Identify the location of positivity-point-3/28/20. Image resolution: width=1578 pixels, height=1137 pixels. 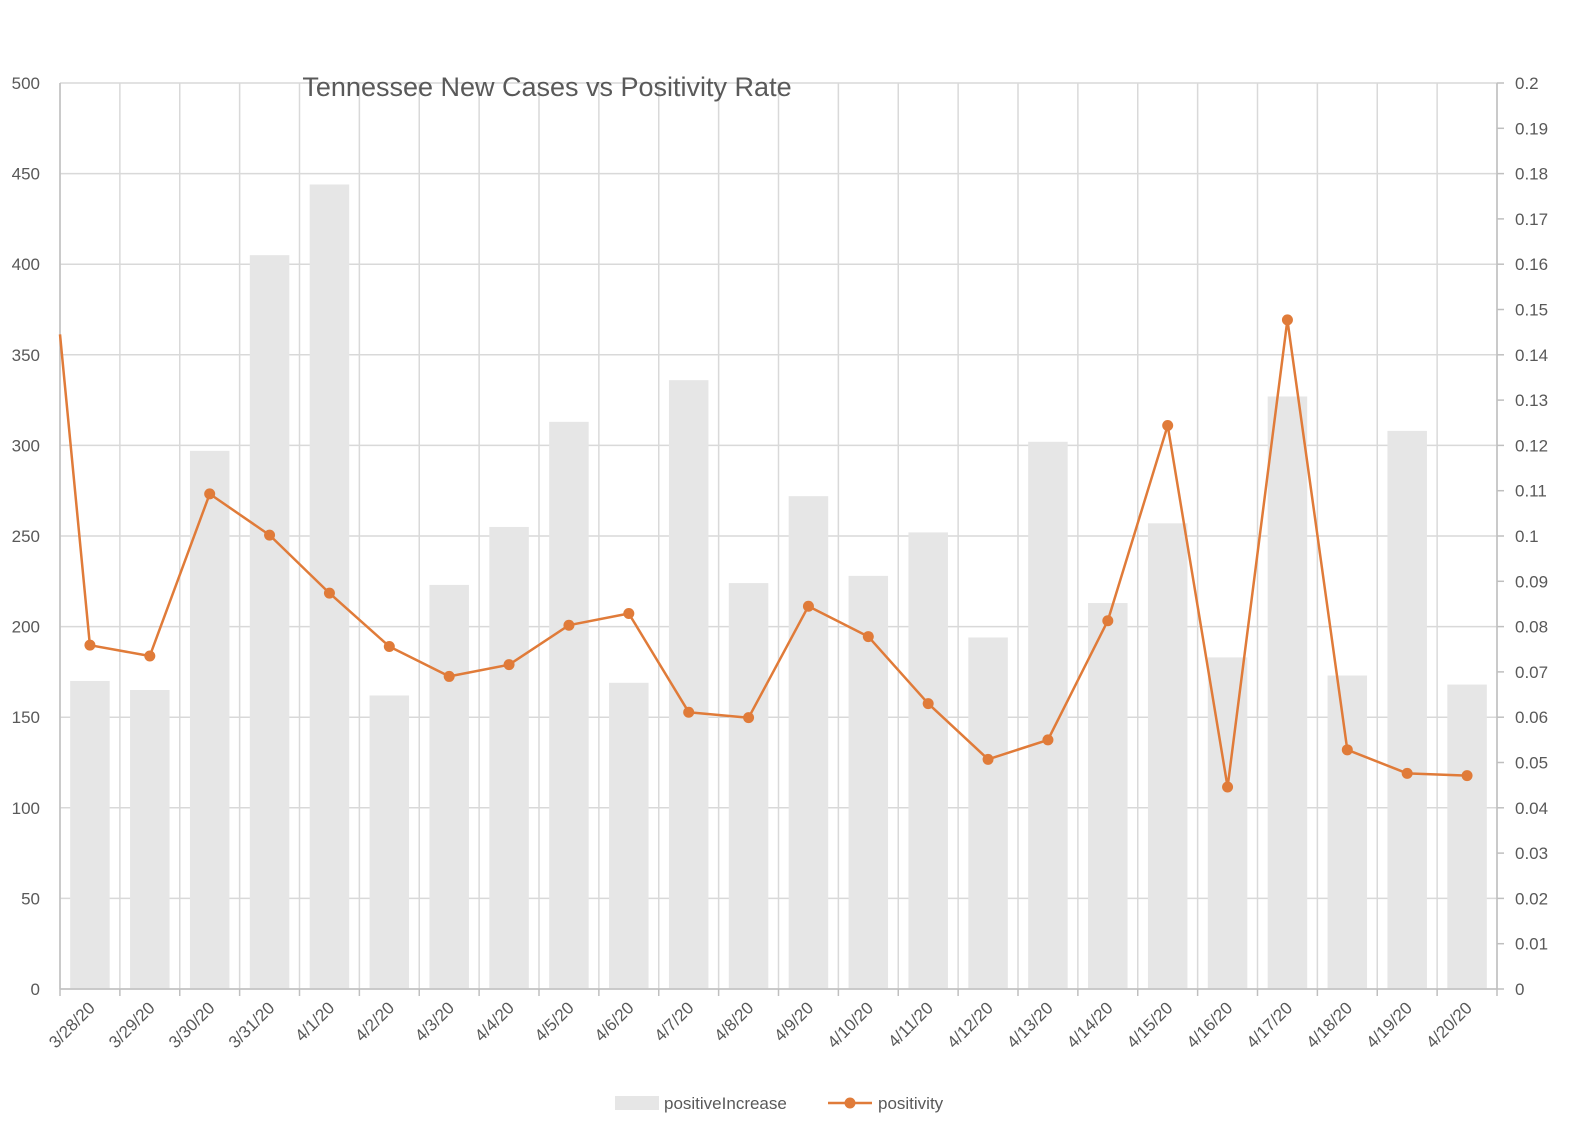
(90, 645).